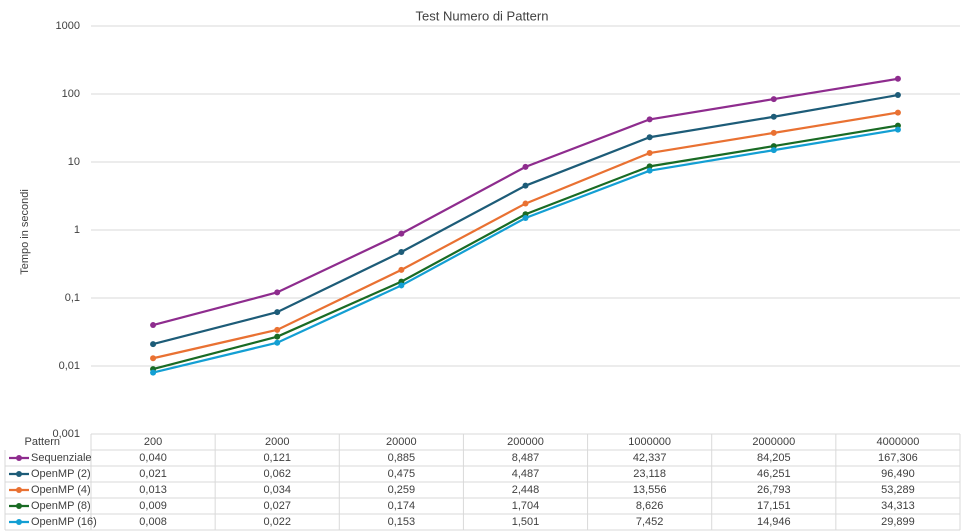  I want to click on chart-title: Test Numero di Pattern, so click(482, 15).